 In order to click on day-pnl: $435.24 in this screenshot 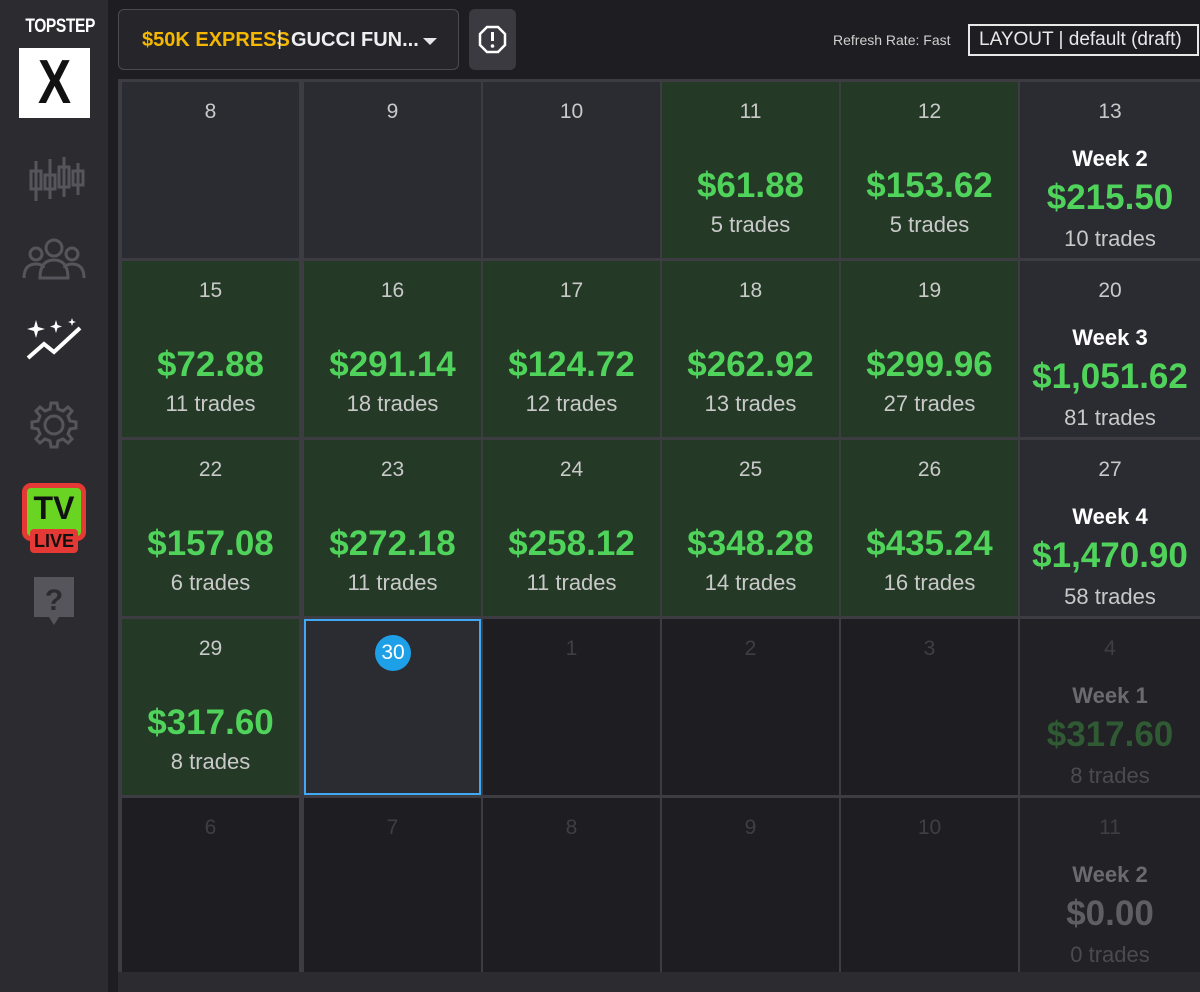, I will do `click(929, 543)`.